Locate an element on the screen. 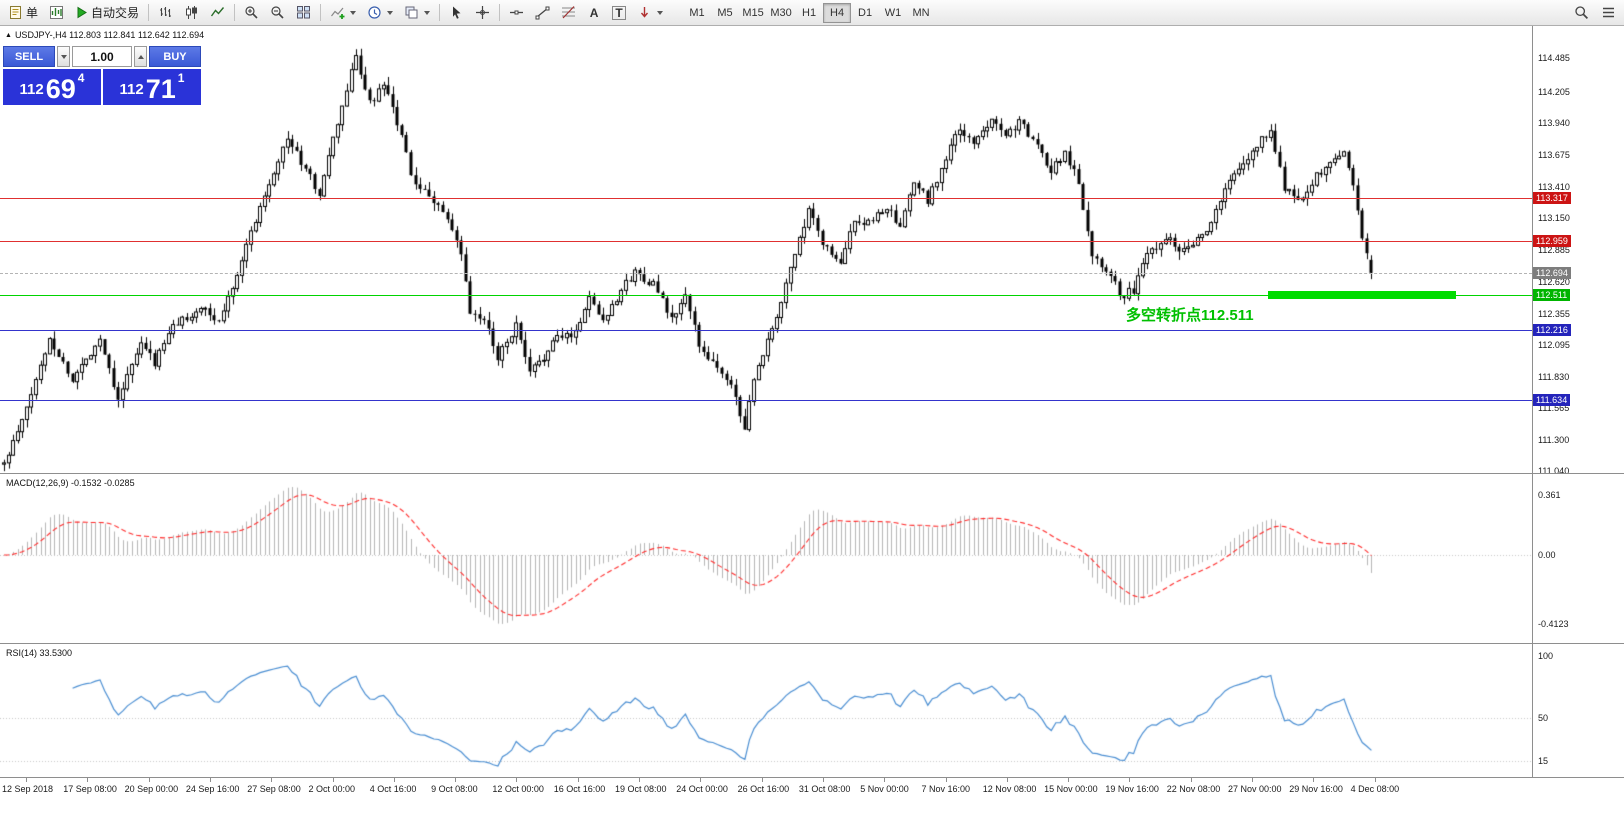  buy-price-display: 112 71 1 is located at coordinates (152, 87).